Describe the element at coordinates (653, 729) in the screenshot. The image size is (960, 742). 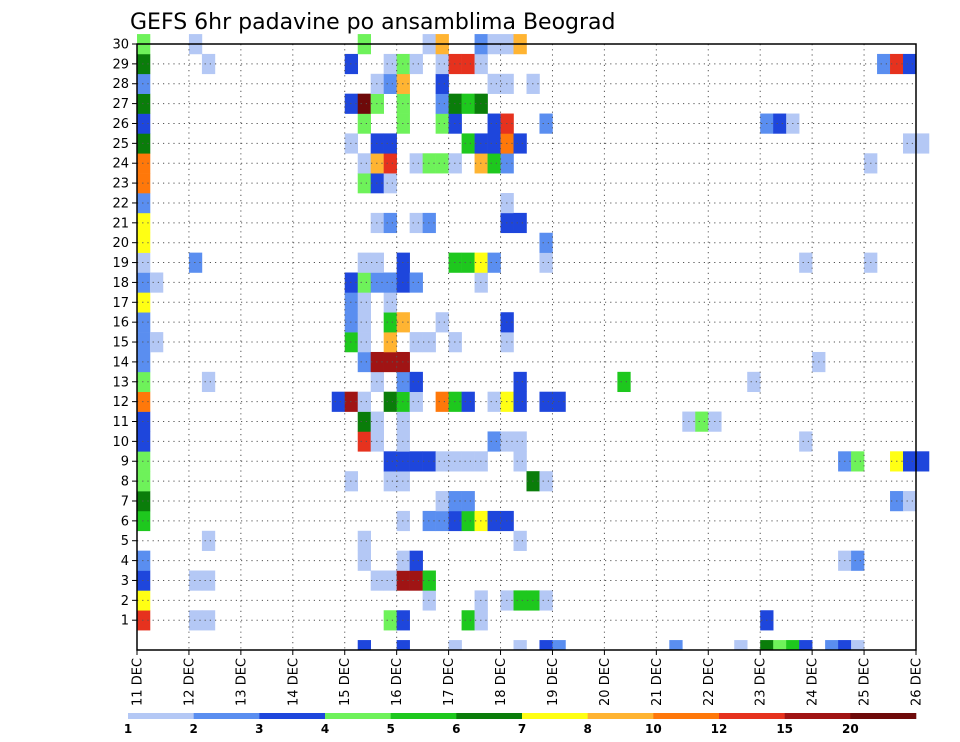
I see `colorbar-label: 10` at that location.